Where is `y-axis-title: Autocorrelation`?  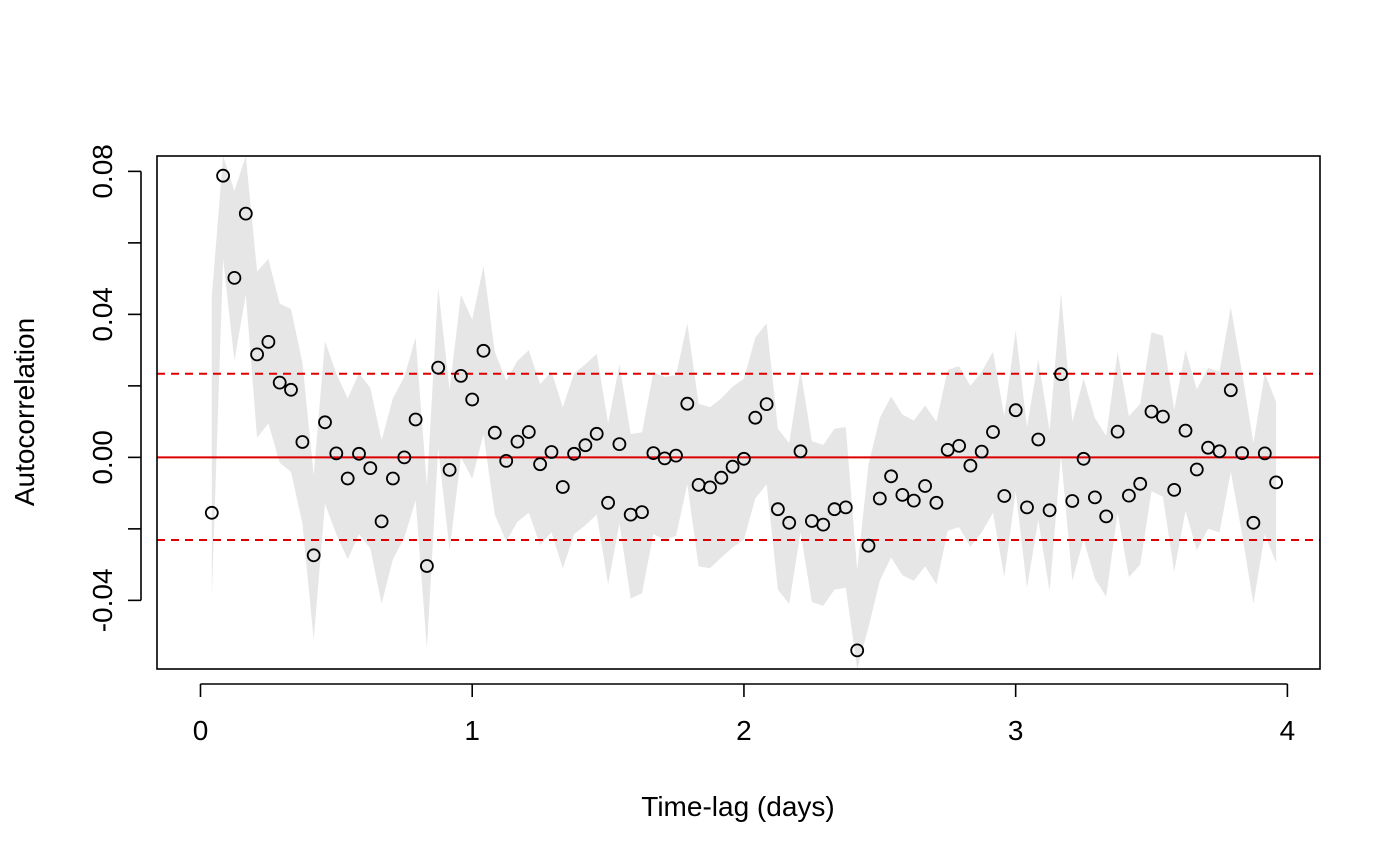
y-axis-title: Autocorrelation is located at coordinates (24, 412).